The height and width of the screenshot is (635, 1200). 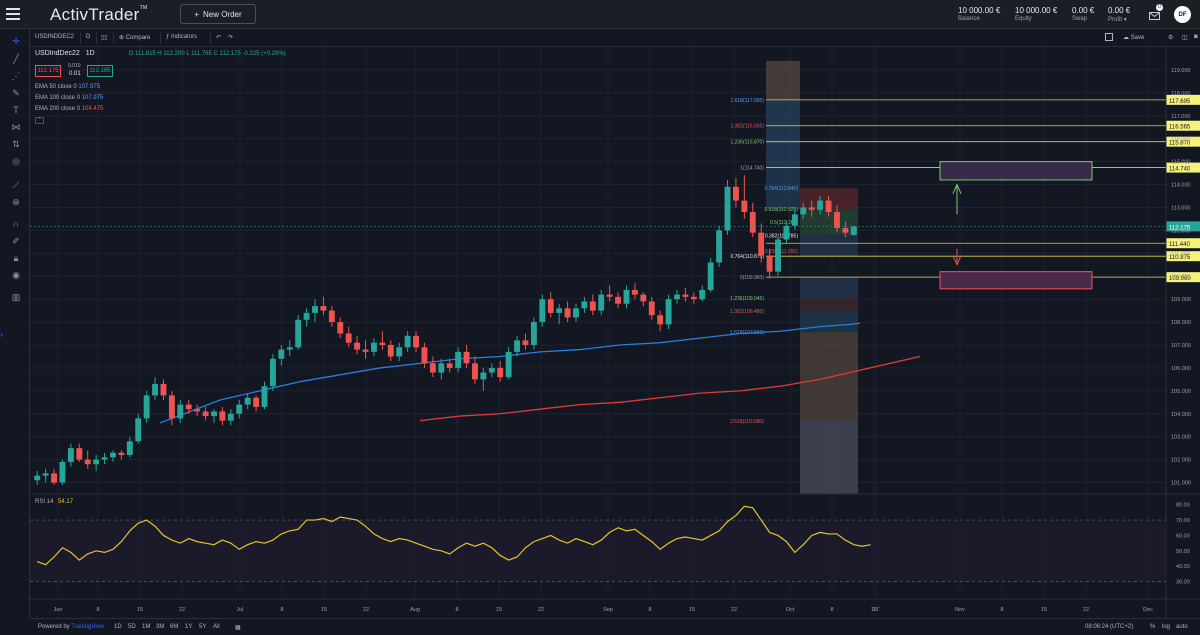 What do you see at coordinates (1, 334) in the screenshot?
I see `collapse-arrow-icon: ›` at bounding box center [1, 334].